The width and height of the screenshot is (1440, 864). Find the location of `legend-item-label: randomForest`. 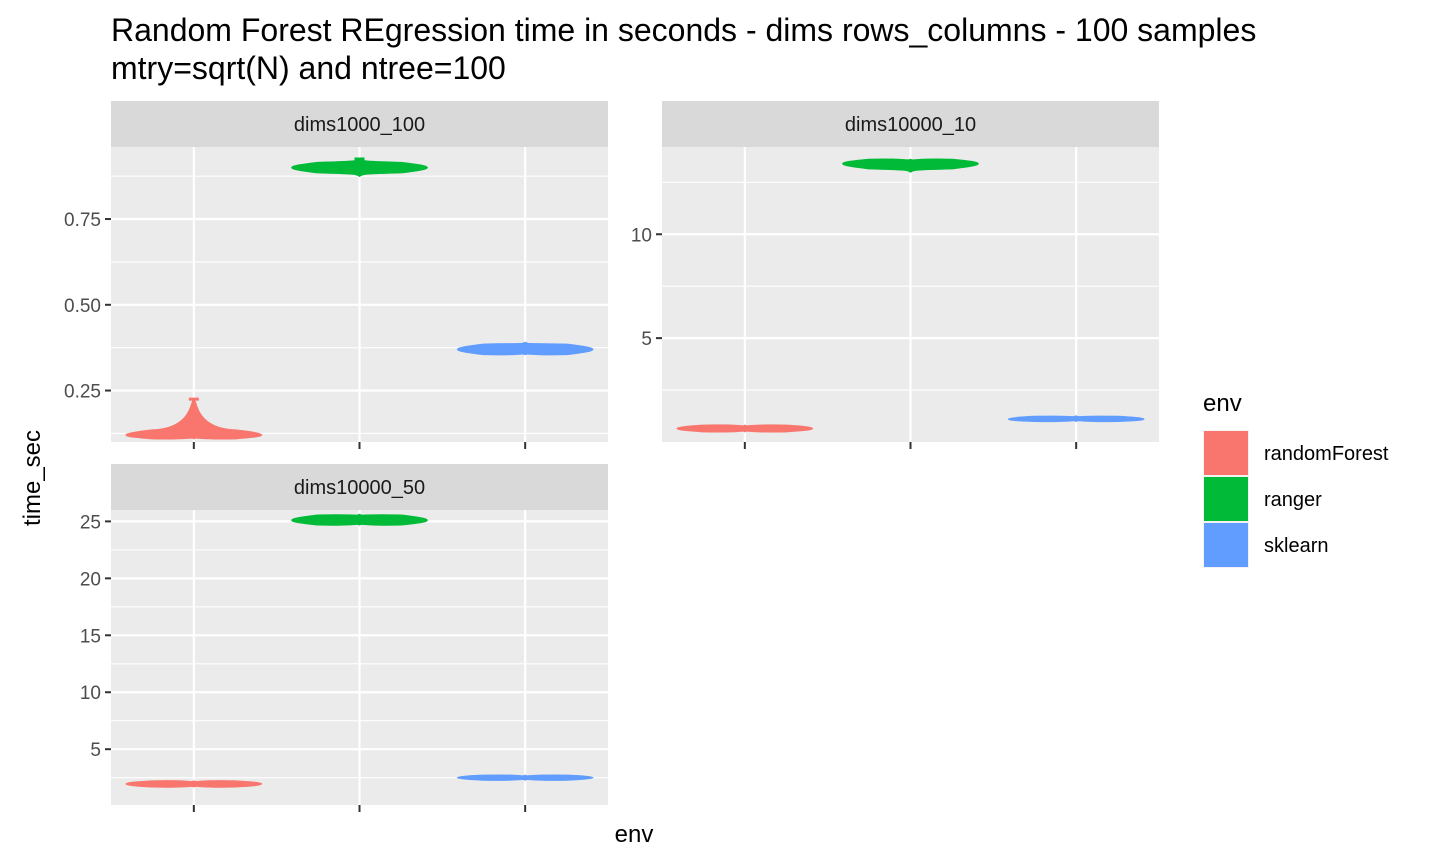

legend-item-label: randomForest is located at coordinates (1326, 454).